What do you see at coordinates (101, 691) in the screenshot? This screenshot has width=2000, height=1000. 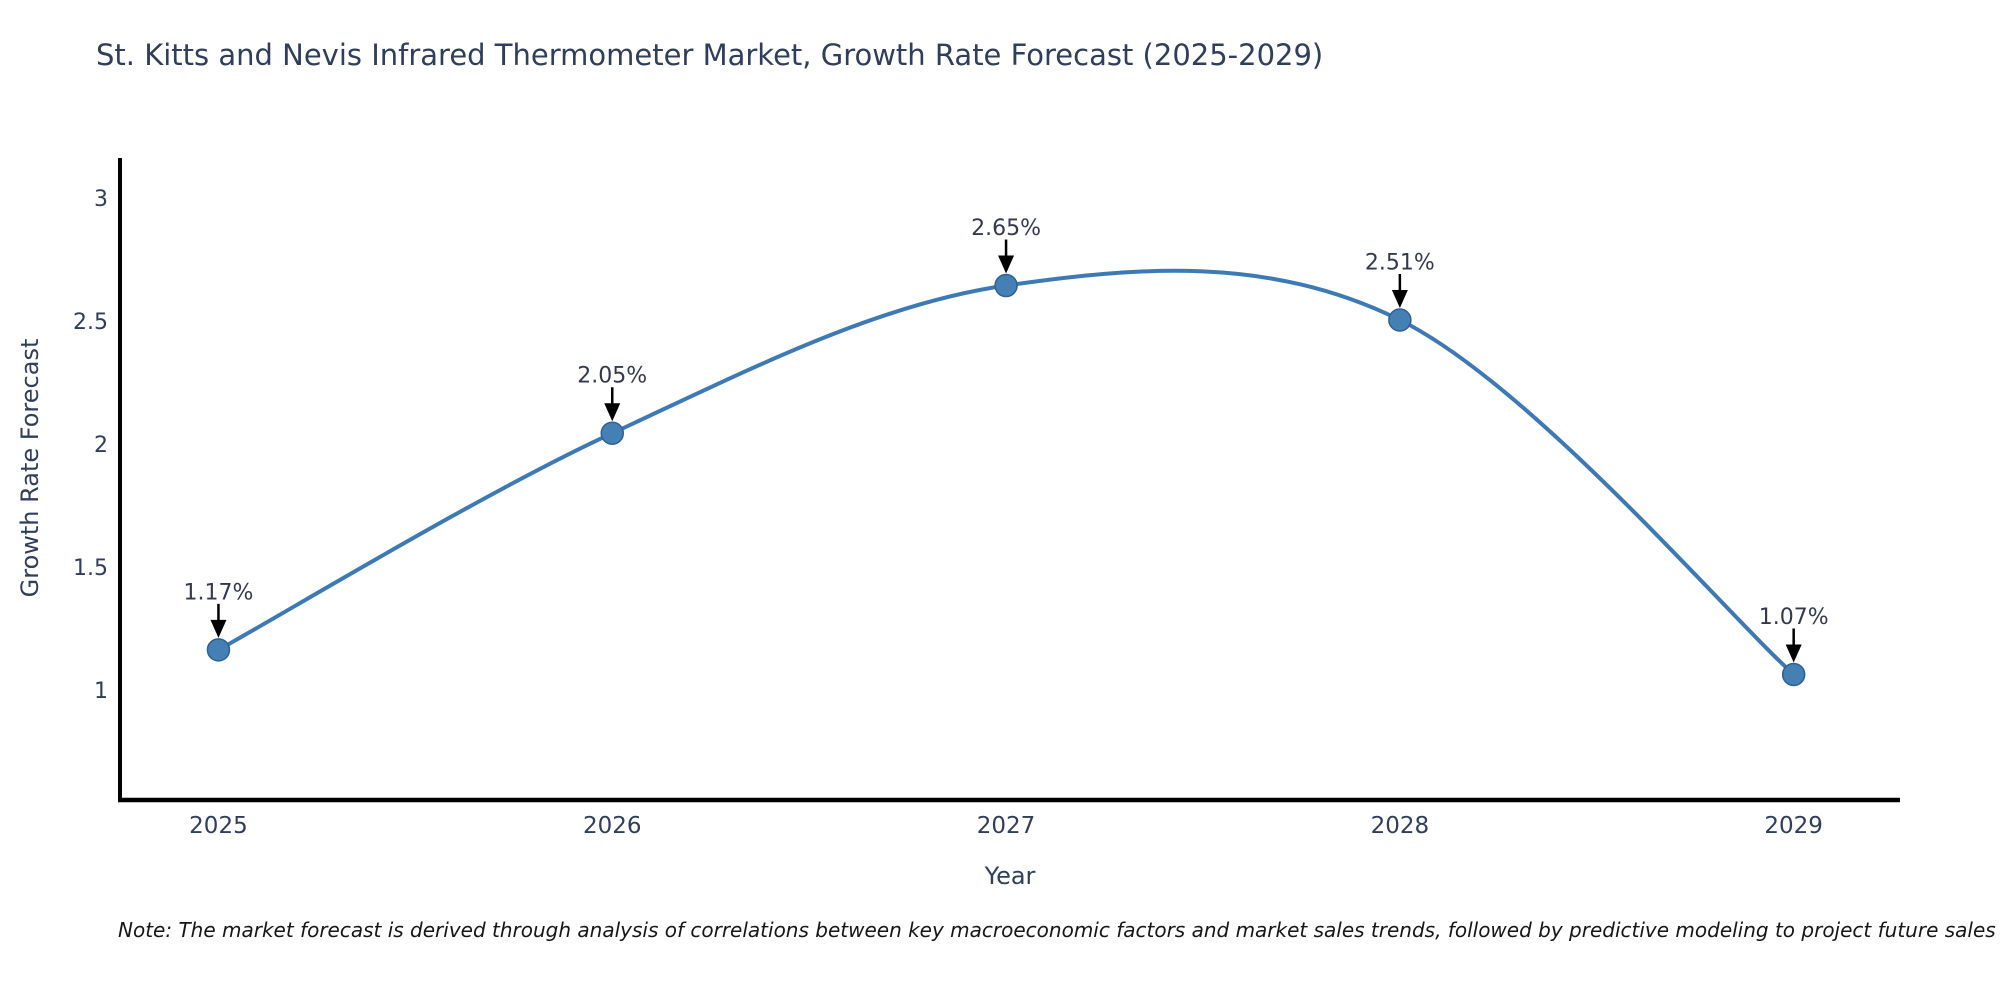 I see `y-tick-label: 1` at bounding box center [101, 691].